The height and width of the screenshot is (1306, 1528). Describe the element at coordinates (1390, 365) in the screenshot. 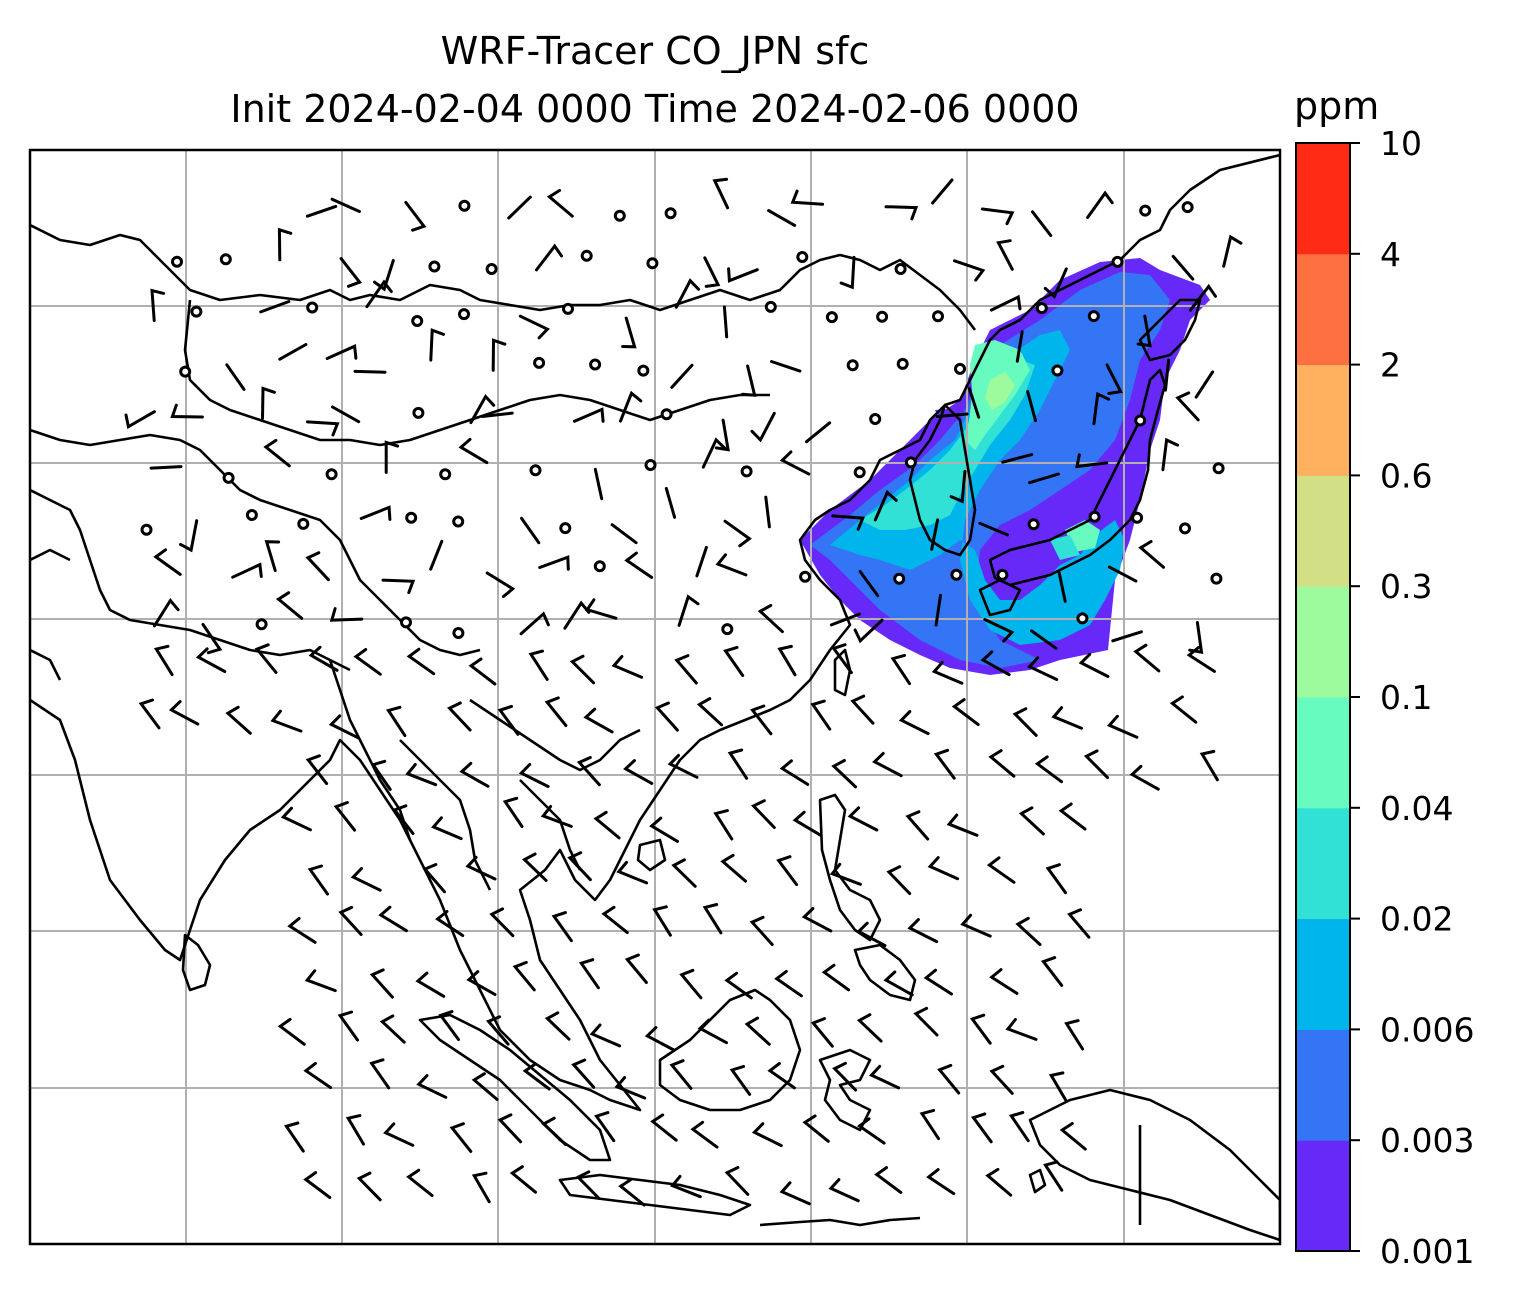

I see `colorbar-tick-label: 2` at that location.